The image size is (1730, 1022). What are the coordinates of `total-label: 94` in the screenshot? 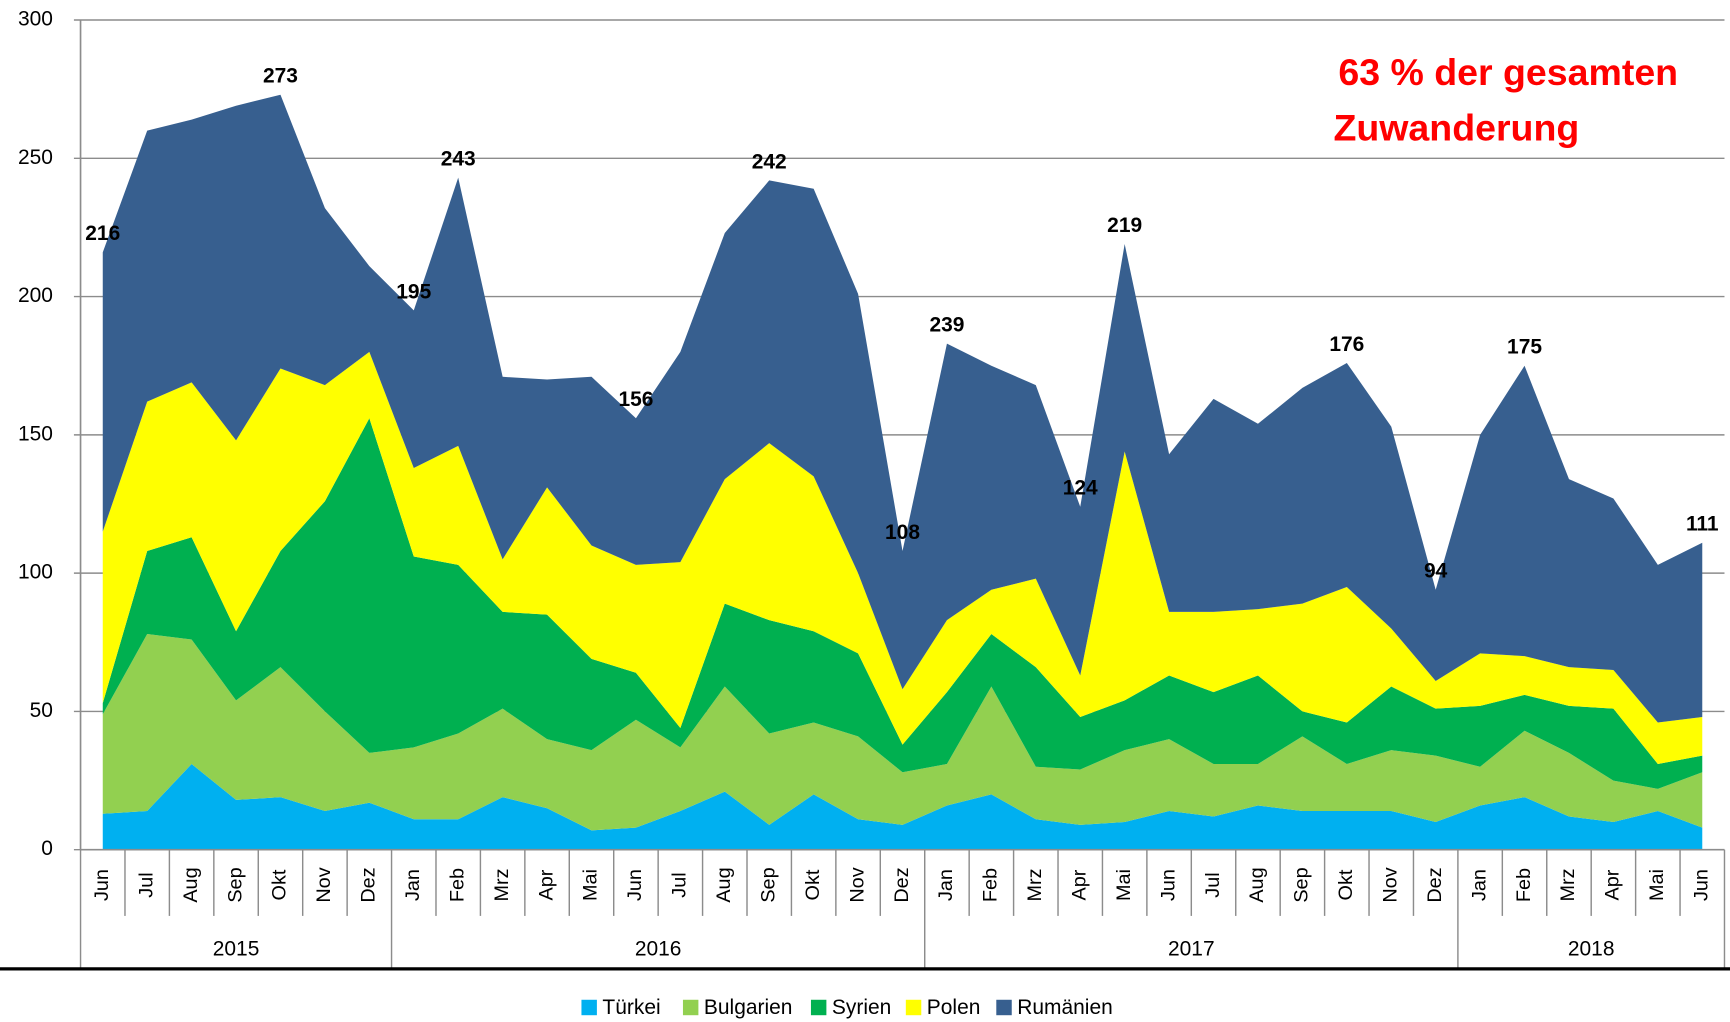 It's located at (1436, 571).